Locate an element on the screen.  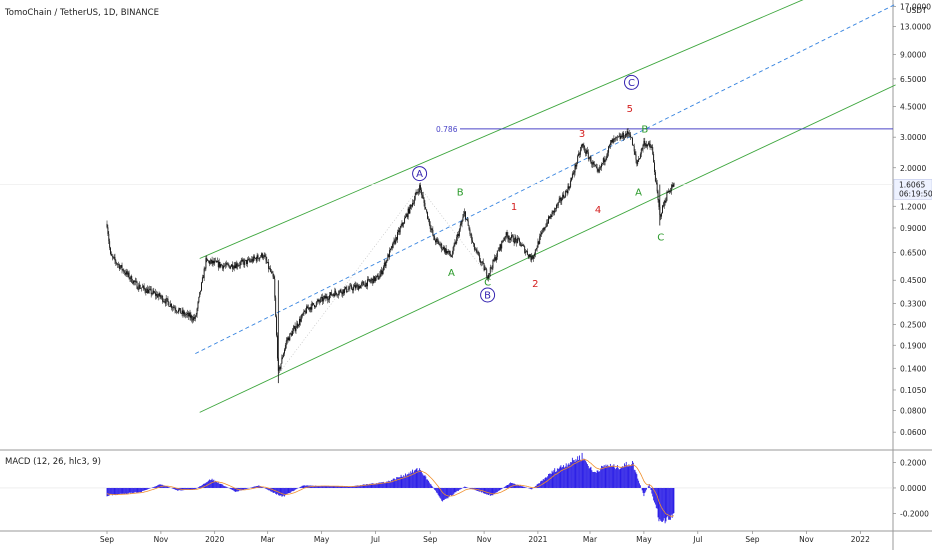
price-tick-label: 0.1050 is located at coordinates (913, 390).